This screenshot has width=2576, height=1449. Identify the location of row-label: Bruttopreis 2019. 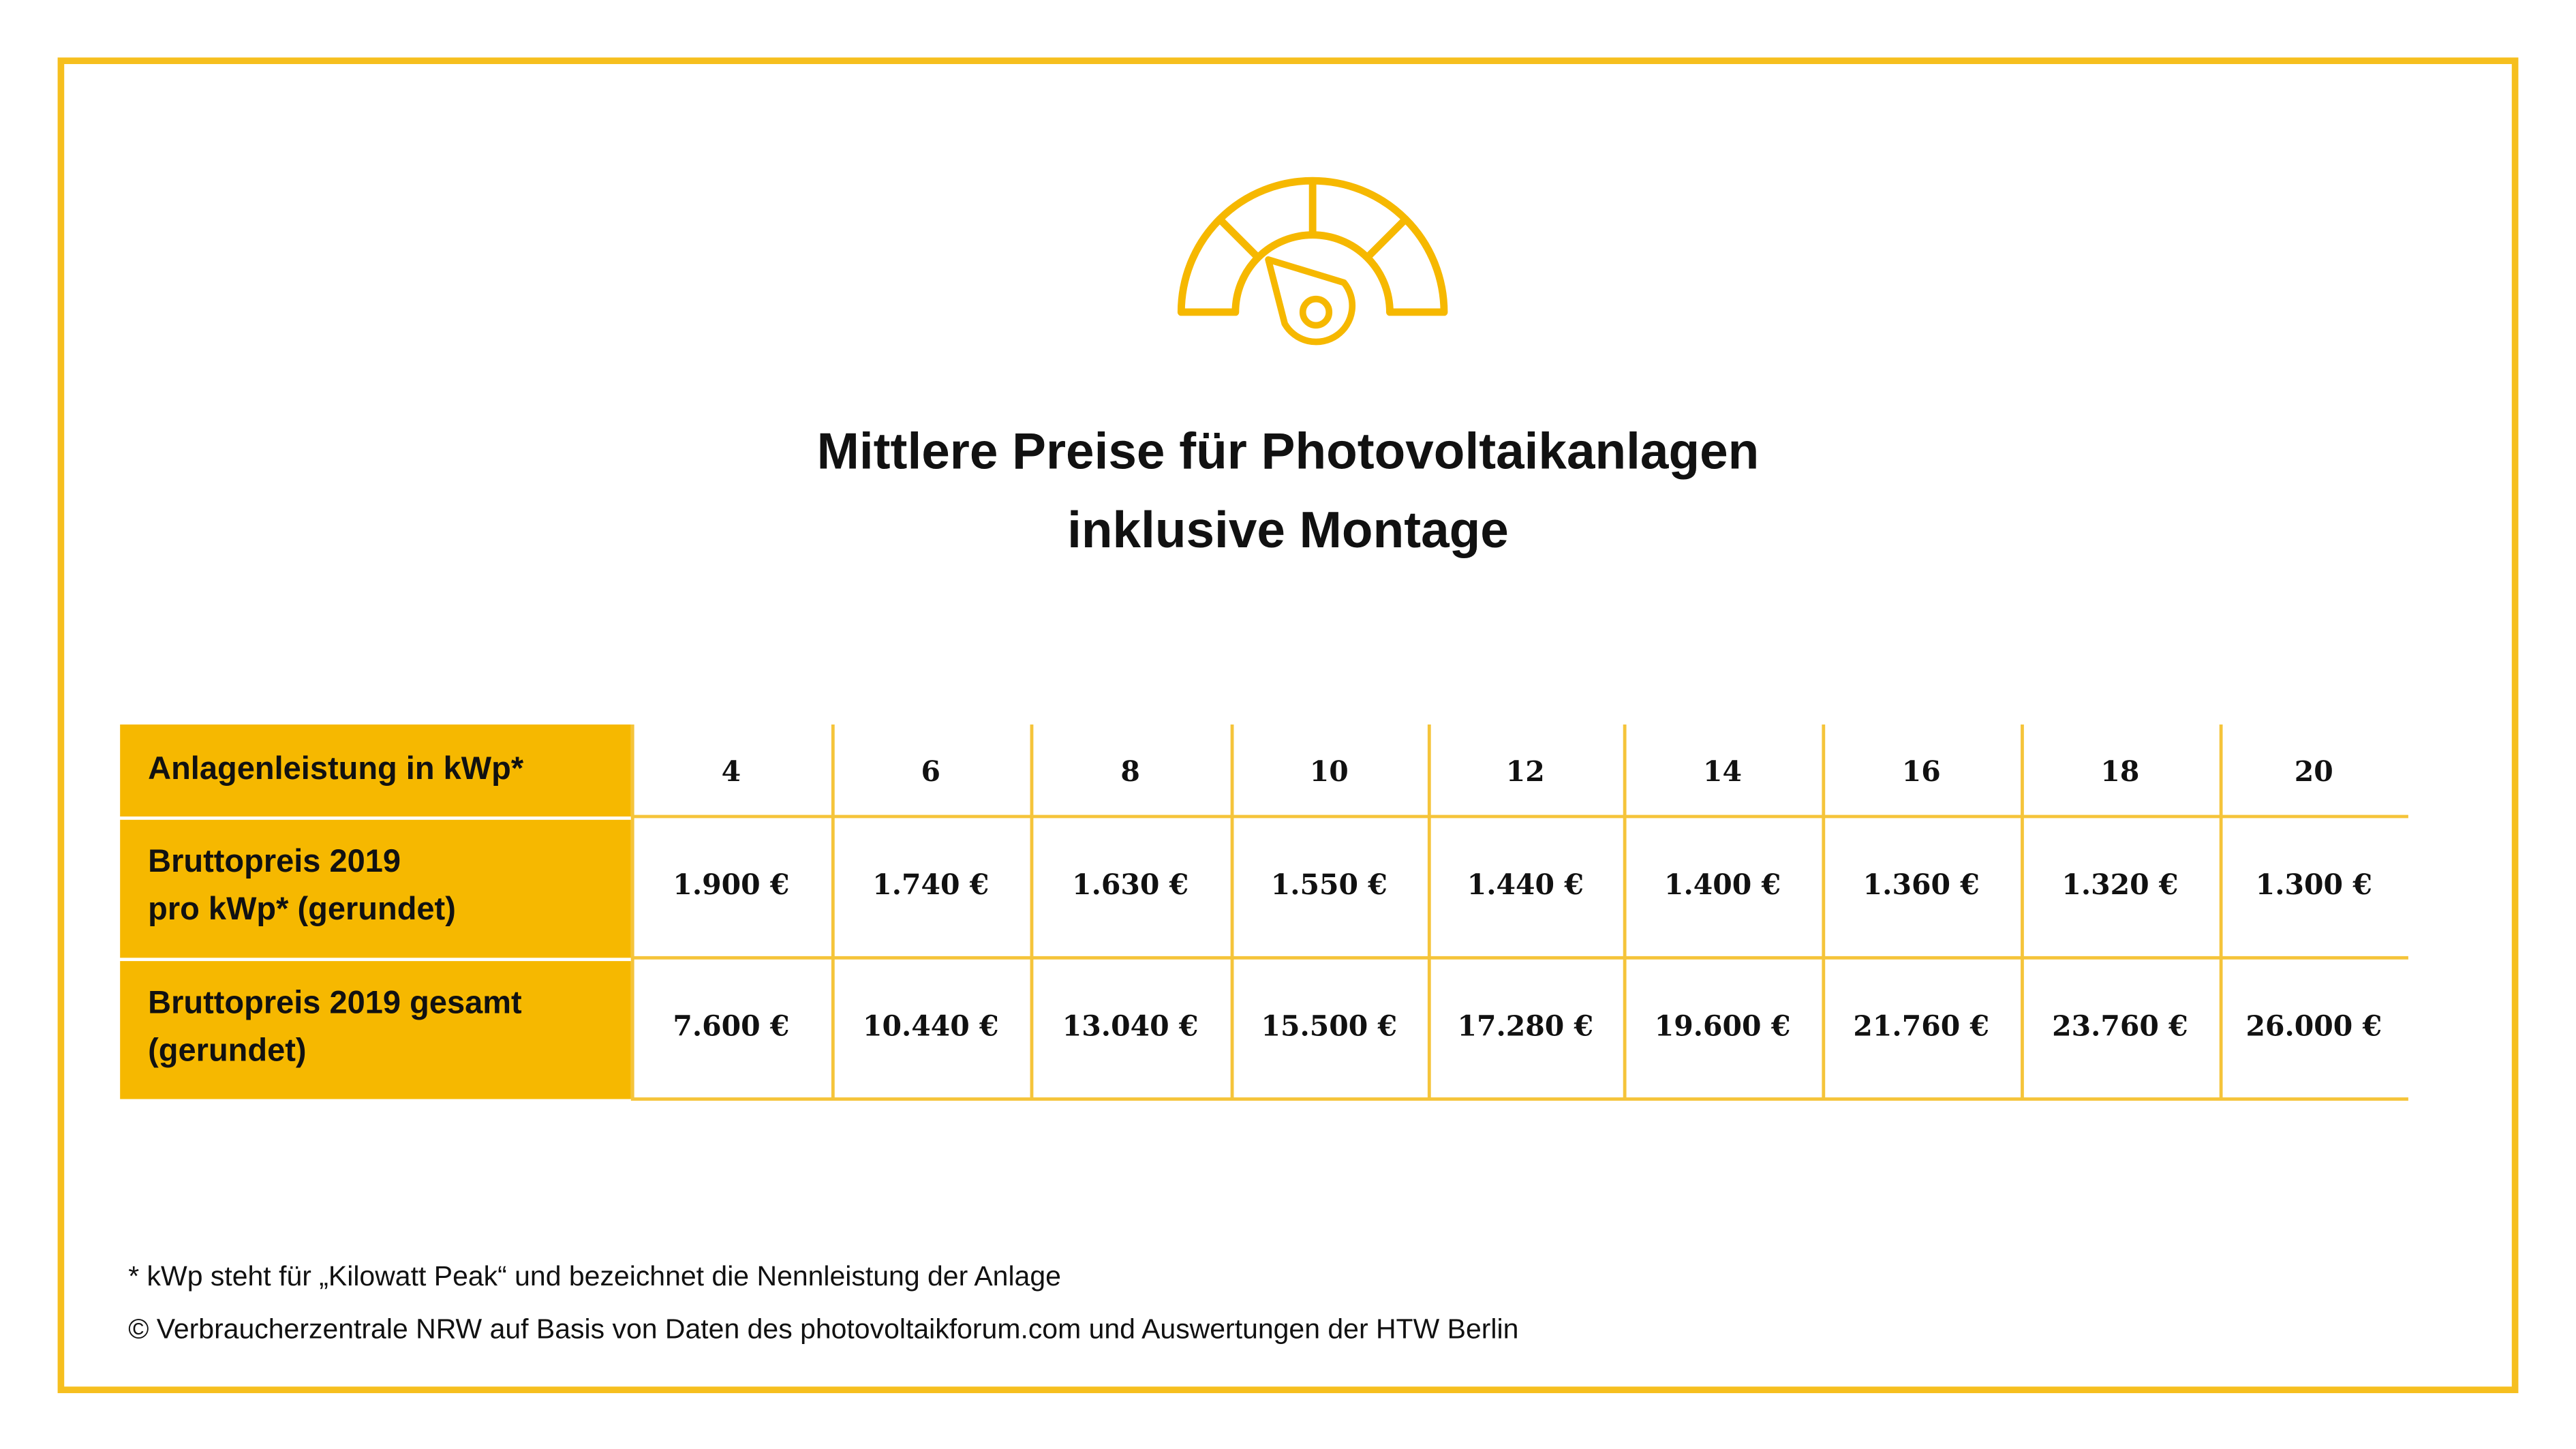
(274, 861).